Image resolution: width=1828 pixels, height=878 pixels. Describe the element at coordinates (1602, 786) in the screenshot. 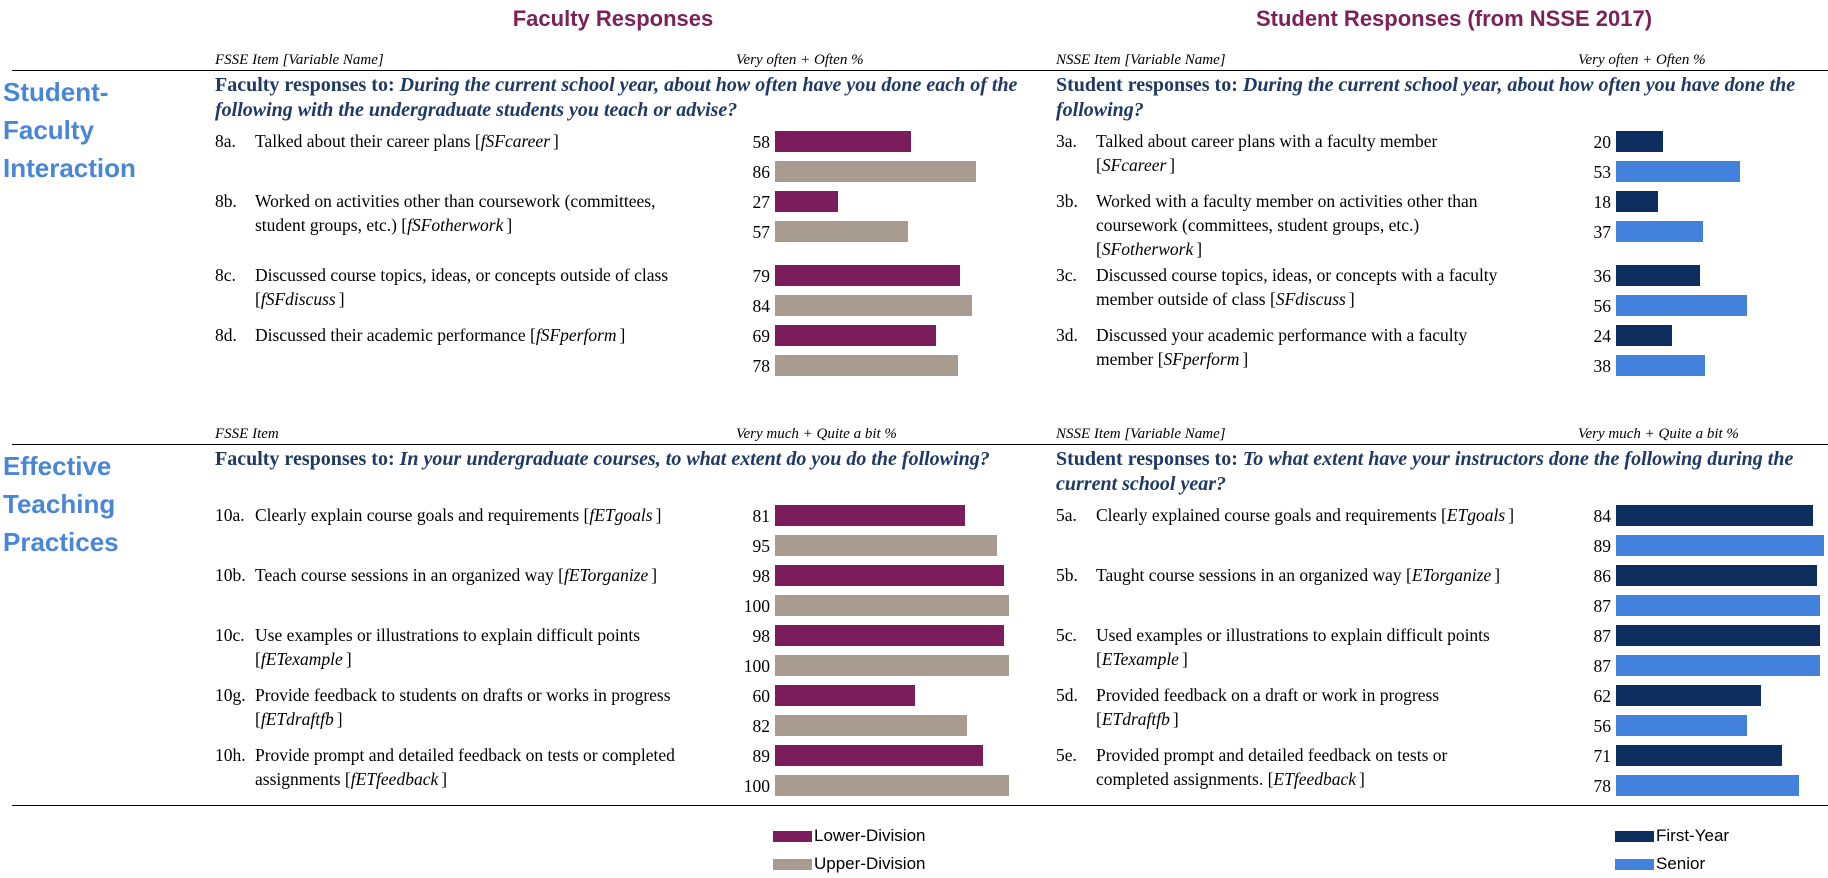

I see `value-label: 78` at that location.